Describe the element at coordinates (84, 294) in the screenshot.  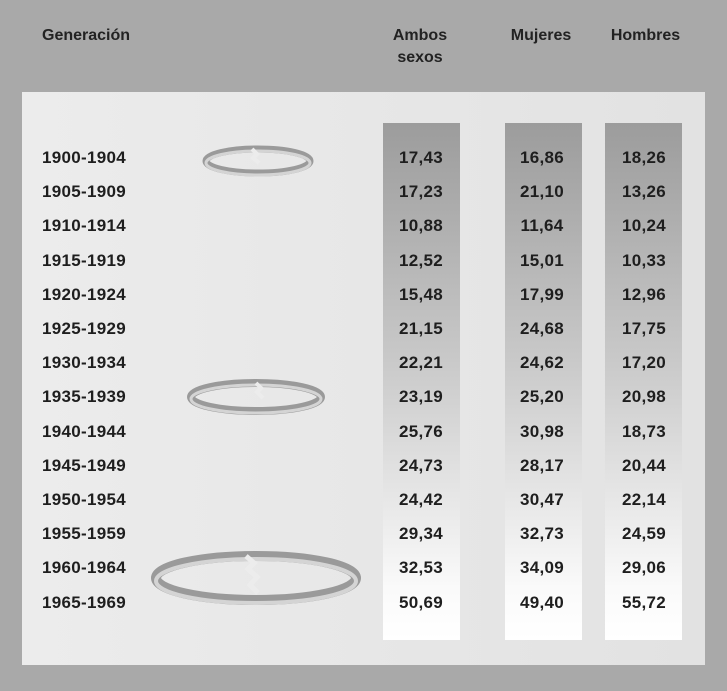
I see `generation-cell: 1920-1924` at that location.